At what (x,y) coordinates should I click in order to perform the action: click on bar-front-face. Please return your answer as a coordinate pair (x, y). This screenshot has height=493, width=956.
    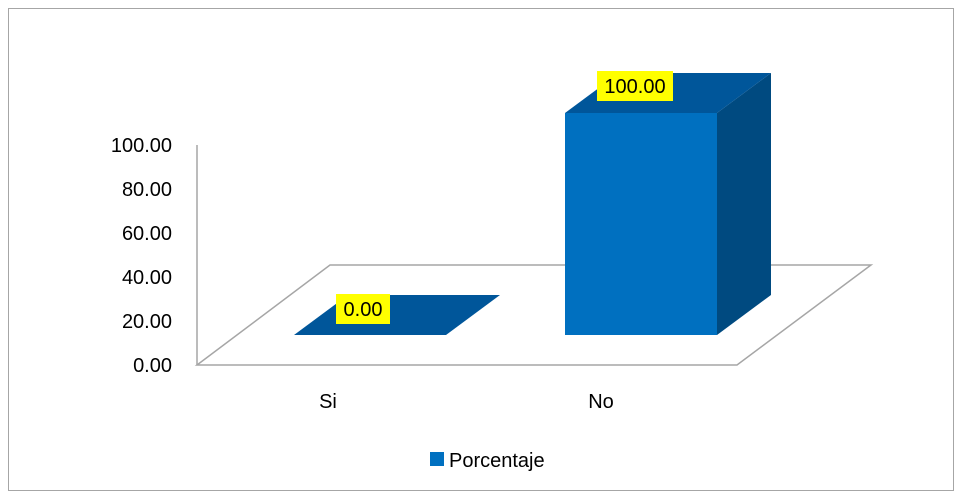
    Looking at the image, I should click on (641, 224).